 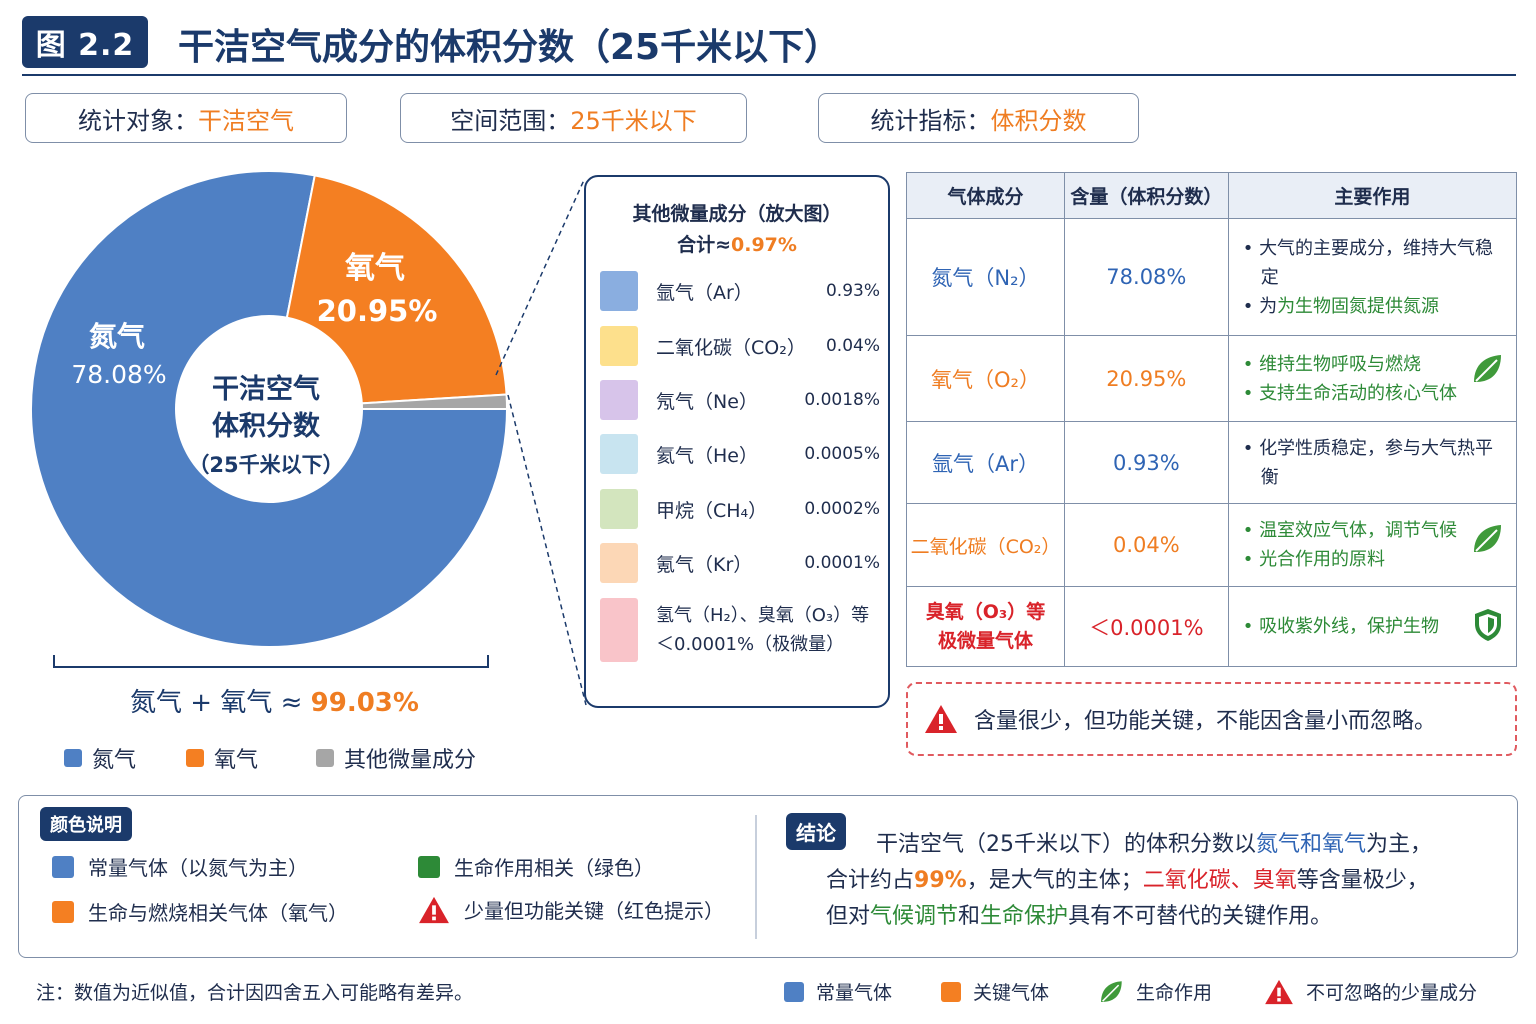 I want to click on info-value: 干洁空气, so click(x=246, y=120).